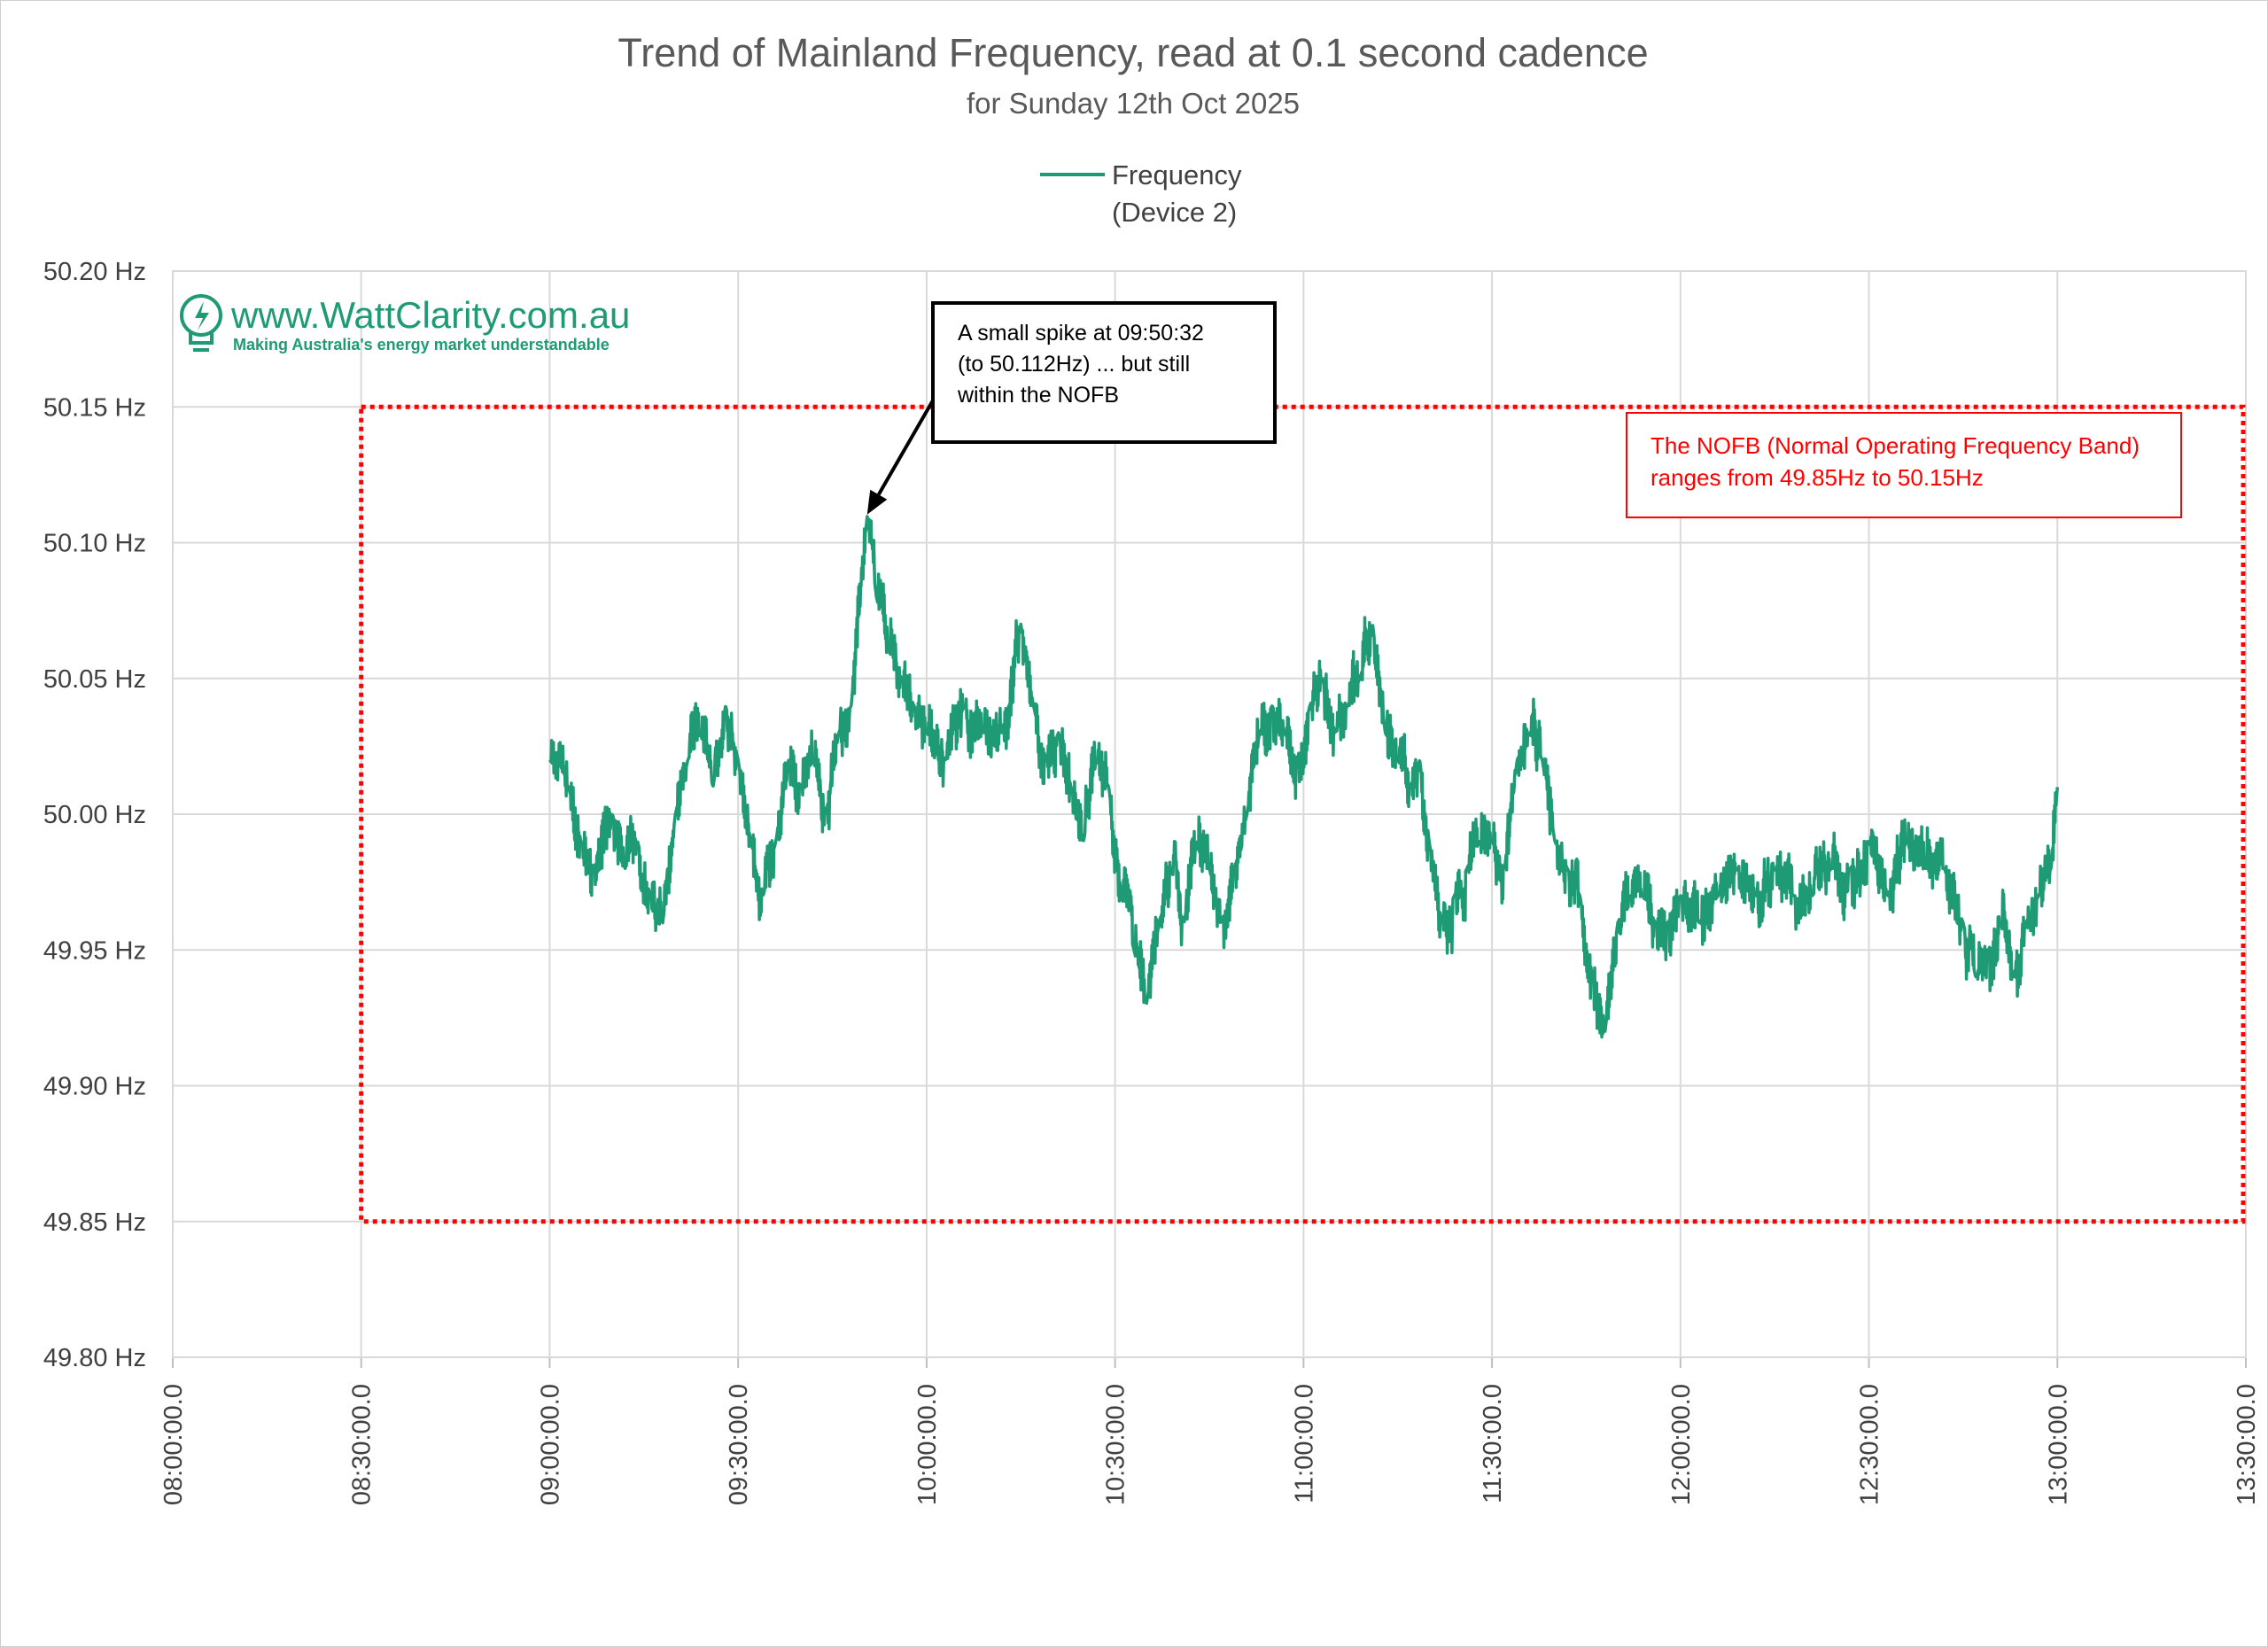  Describe the element at coordinates (94, 544) in the screenshot. I see `y-tick-label: 50.10 Hz` at that location.